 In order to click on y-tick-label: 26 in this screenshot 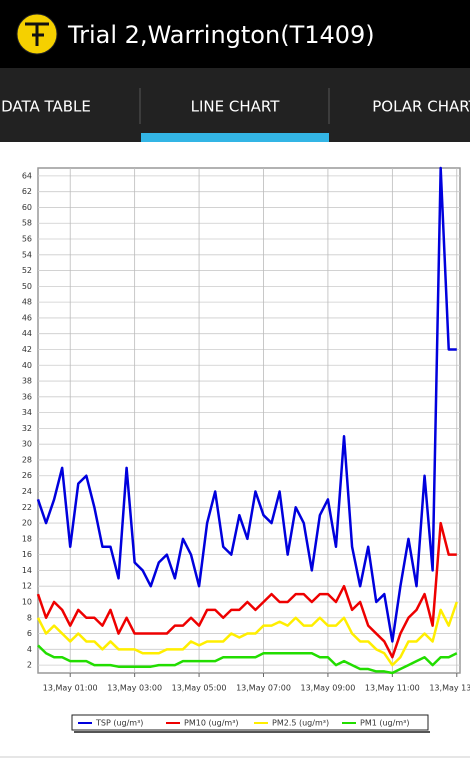, I will do `click(27, 475)`.